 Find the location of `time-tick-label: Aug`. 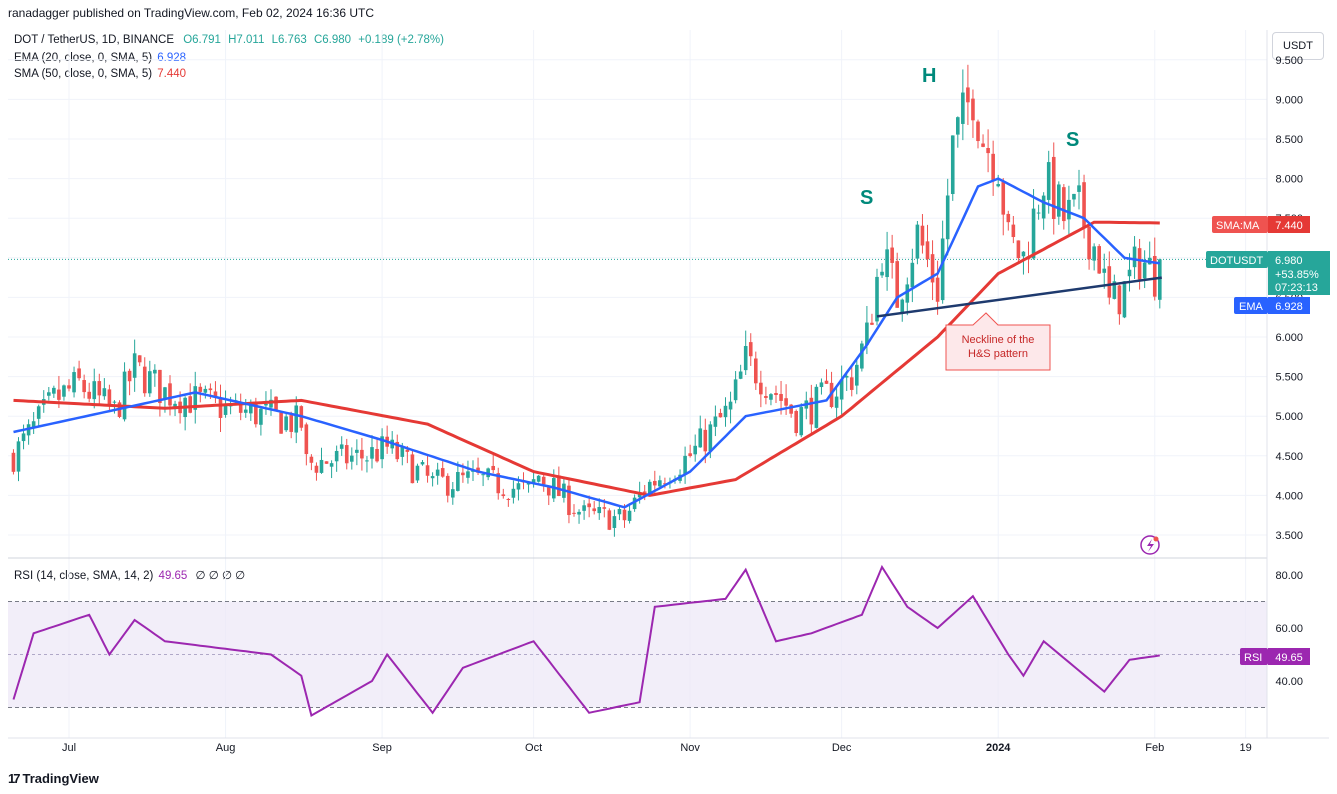

time-tick-label: Aug is located at coordinates (226, 748).